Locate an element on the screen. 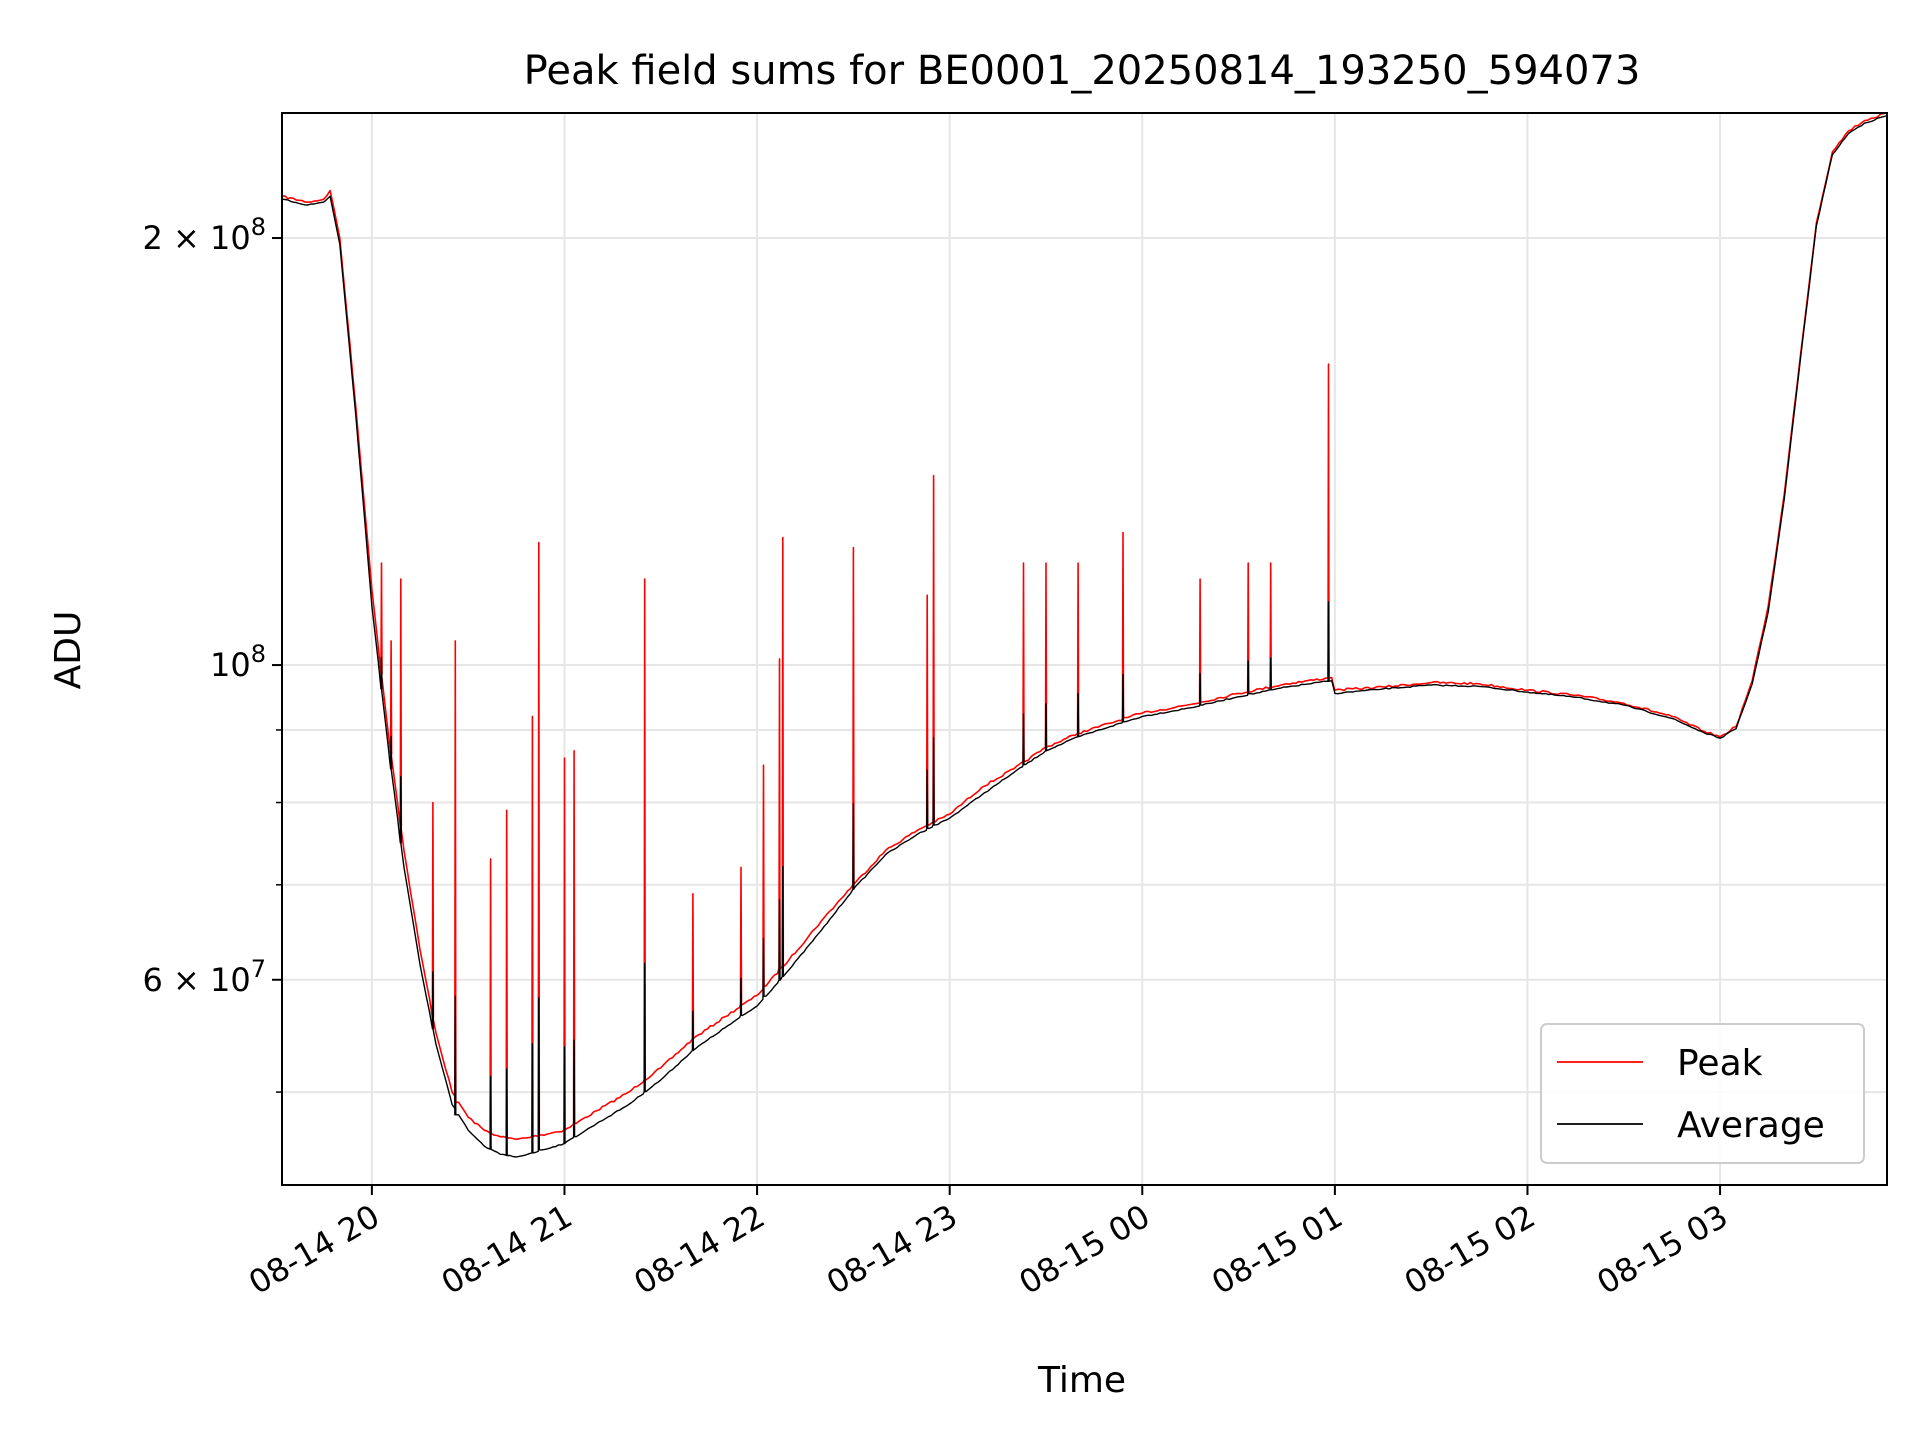 The height and width of the screenshot is (1440, 1920). legend-box is located at coordinates (1702, 1093).